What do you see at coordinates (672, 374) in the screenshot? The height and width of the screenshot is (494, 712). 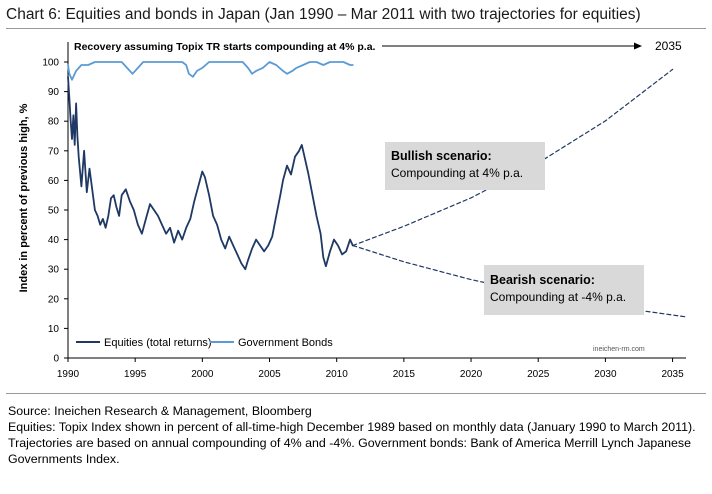 I see `x-tick-label: 2035` at bounding box center [672, 374].